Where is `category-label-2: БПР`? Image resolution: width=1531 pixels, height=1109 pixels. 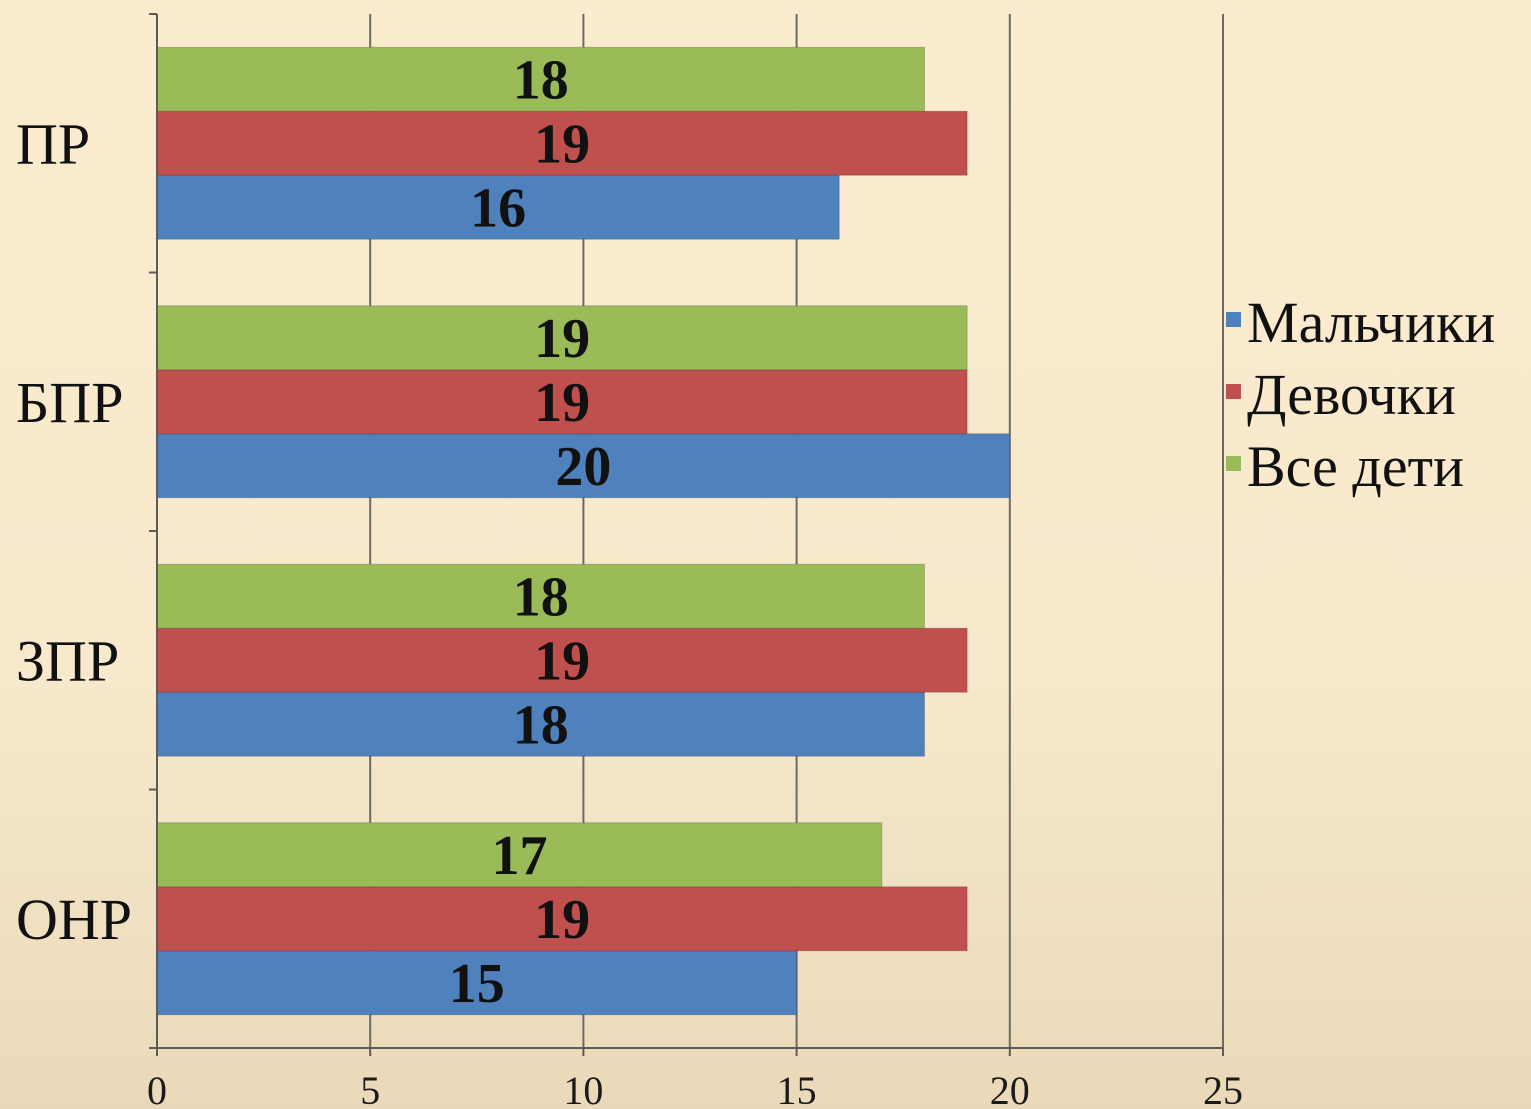 category-label-2: БПР is located at coordinates (69, 402).